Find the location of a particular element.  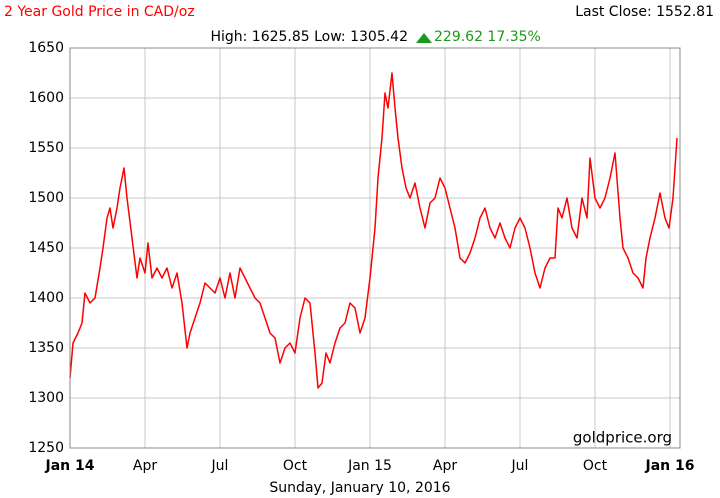

y-tick-label: 1300 is located at coordinates (46, 398).